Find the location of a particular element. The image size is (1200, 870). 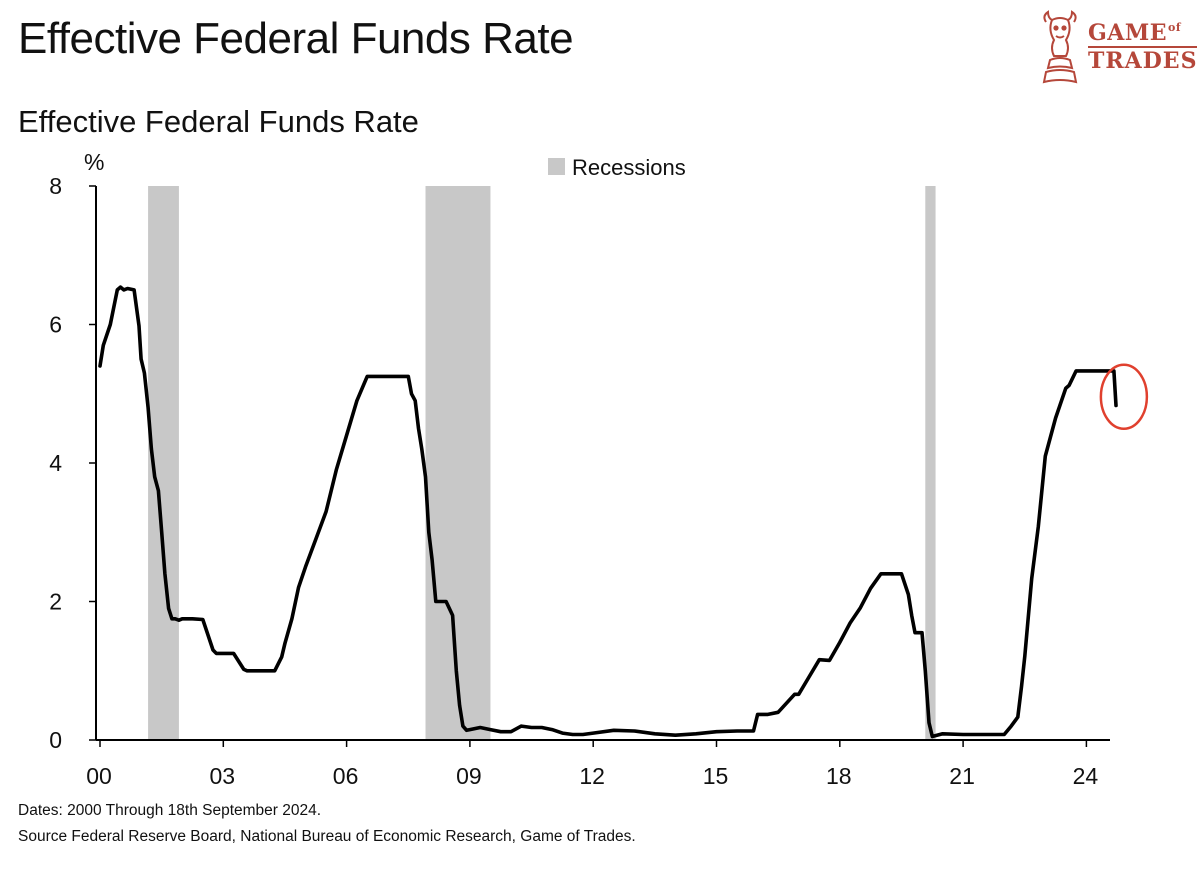

logo-word-of: of is located at coordinates (1174, 27).